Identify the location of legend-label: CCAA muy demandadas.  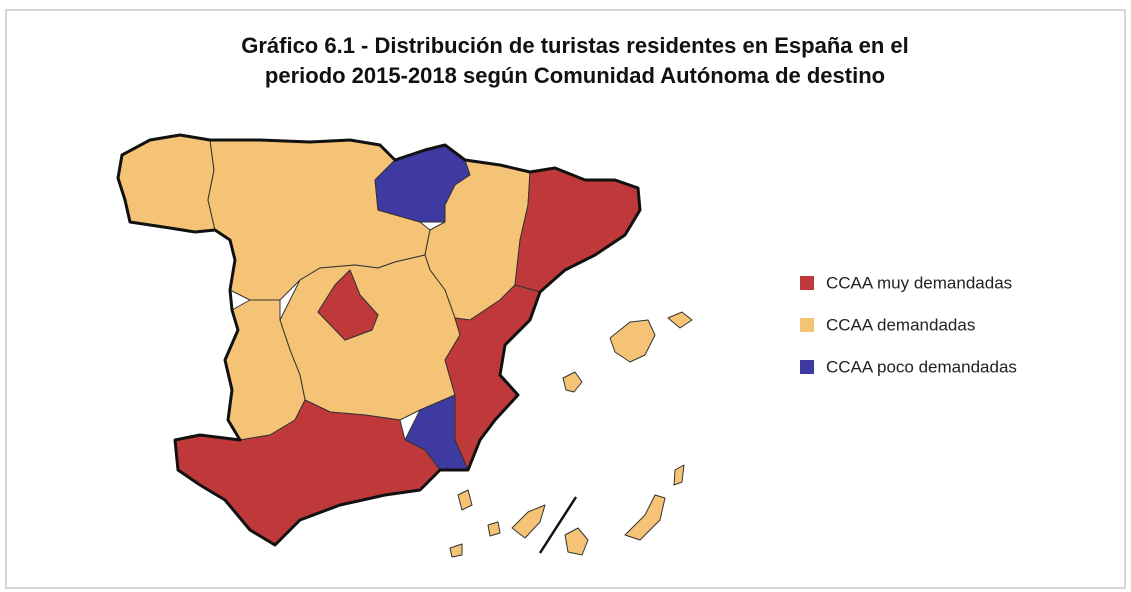
(919, 282).